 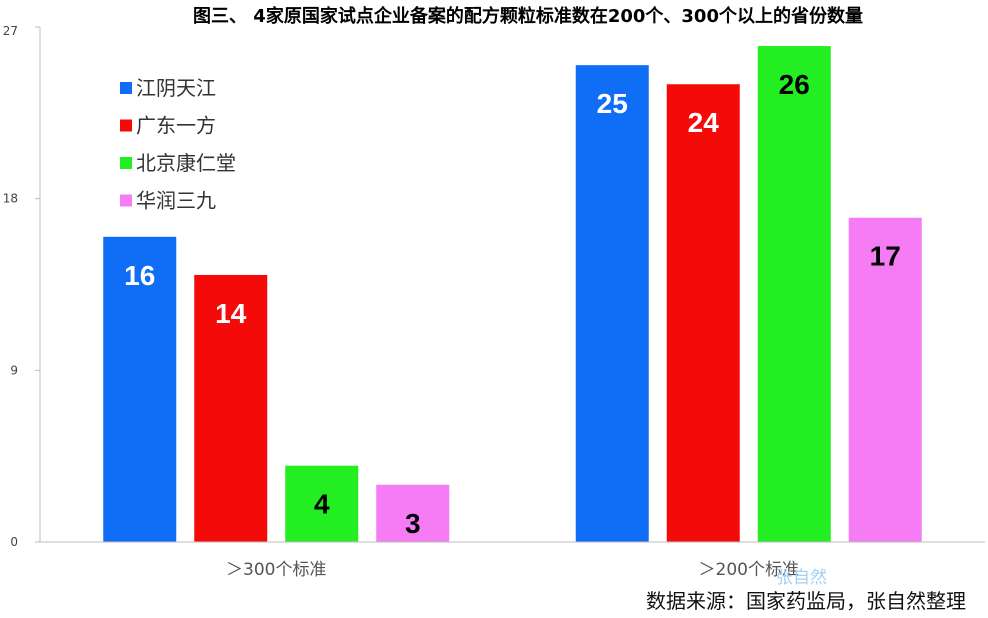 What do you see at coordinates (186, 163) in the screenshot?
I see `legend-label: 北京康仁堂` at bounding box center [186, 163].